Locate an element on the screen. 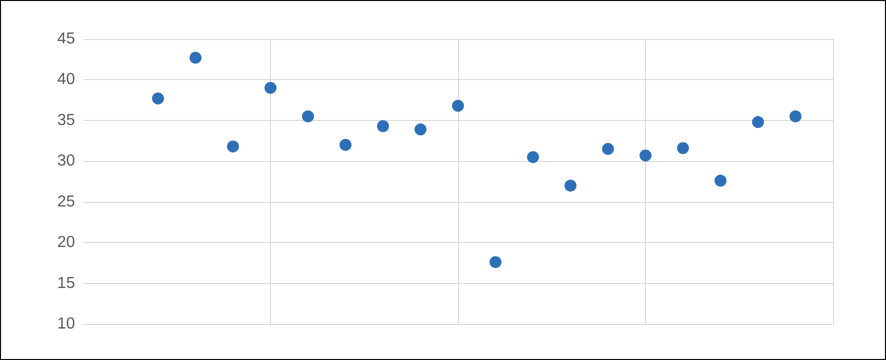  y-tick-label: 15 is located at coordinates (66, 283).